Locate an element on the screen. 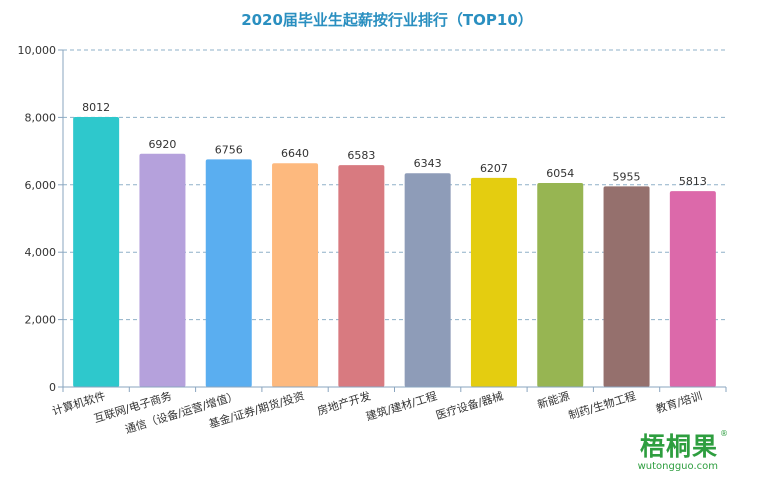  y-axis-ticks: 0 2,000 4,000 6,000 8,000 10,000 is located at coordinates (40, 219).